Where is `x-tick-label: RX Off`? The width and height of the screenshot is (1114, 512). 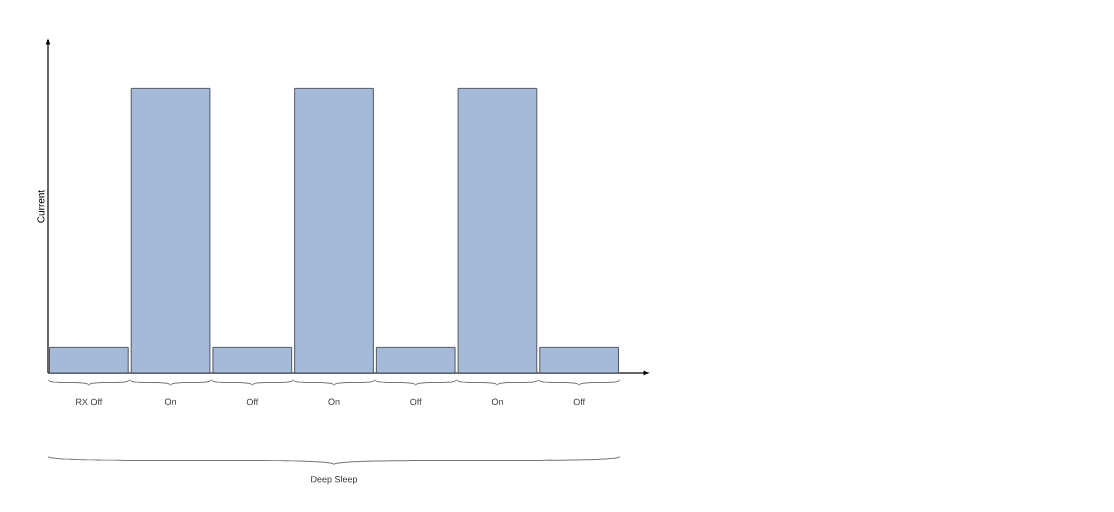 x-tick-label: RX Off is located at coordinates (89, 402).